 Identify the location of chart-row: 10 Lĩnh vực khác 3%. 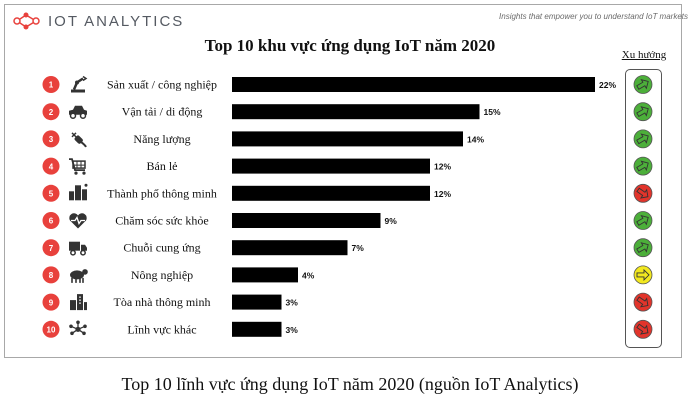
(347, 329).